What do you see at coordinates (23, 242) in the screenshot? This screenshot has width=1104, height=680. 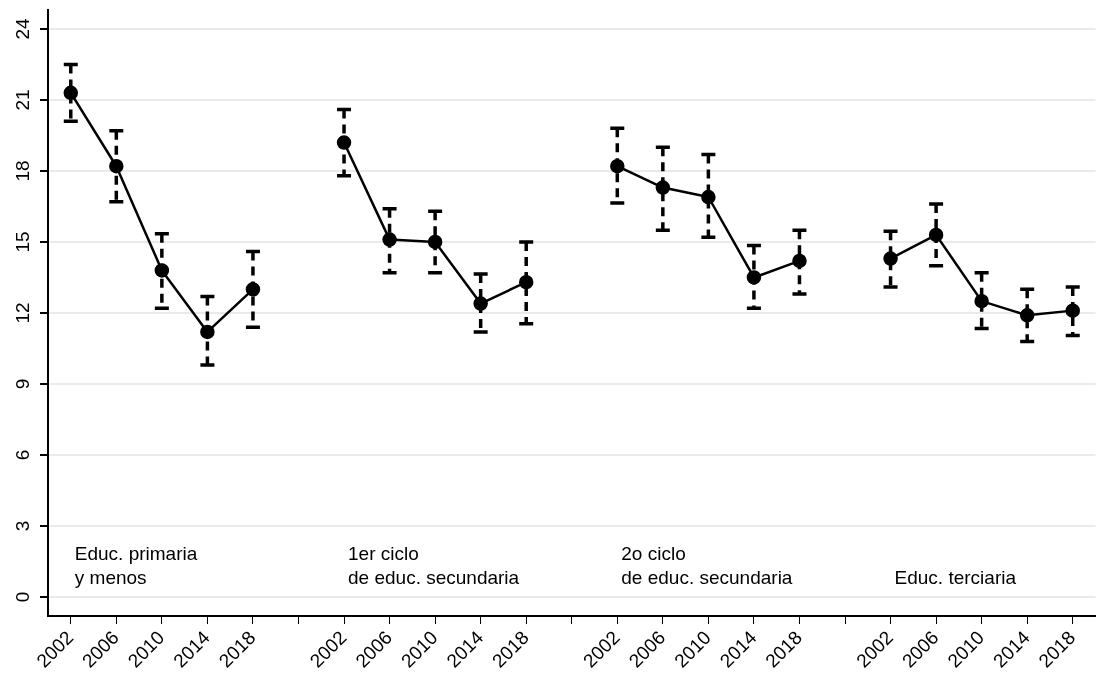 I see `y-tick-label: 15` at bounding box center [23, 242].